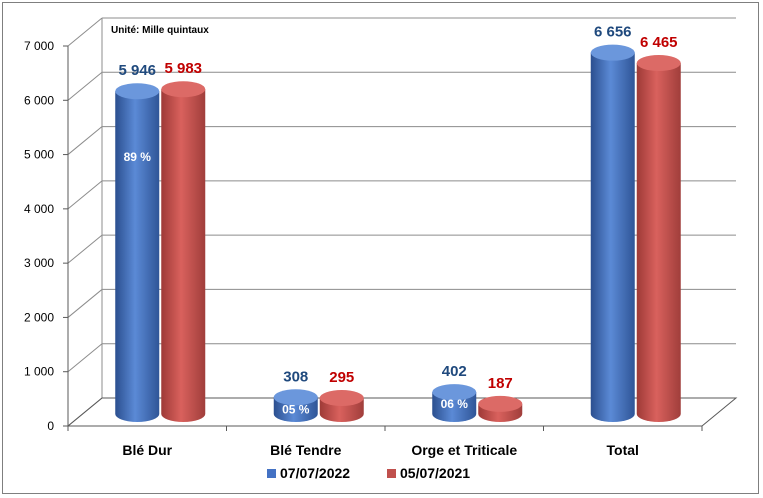 The image size is (763, 498). I want to click on legend-swatch-2022, so click(271, 473).